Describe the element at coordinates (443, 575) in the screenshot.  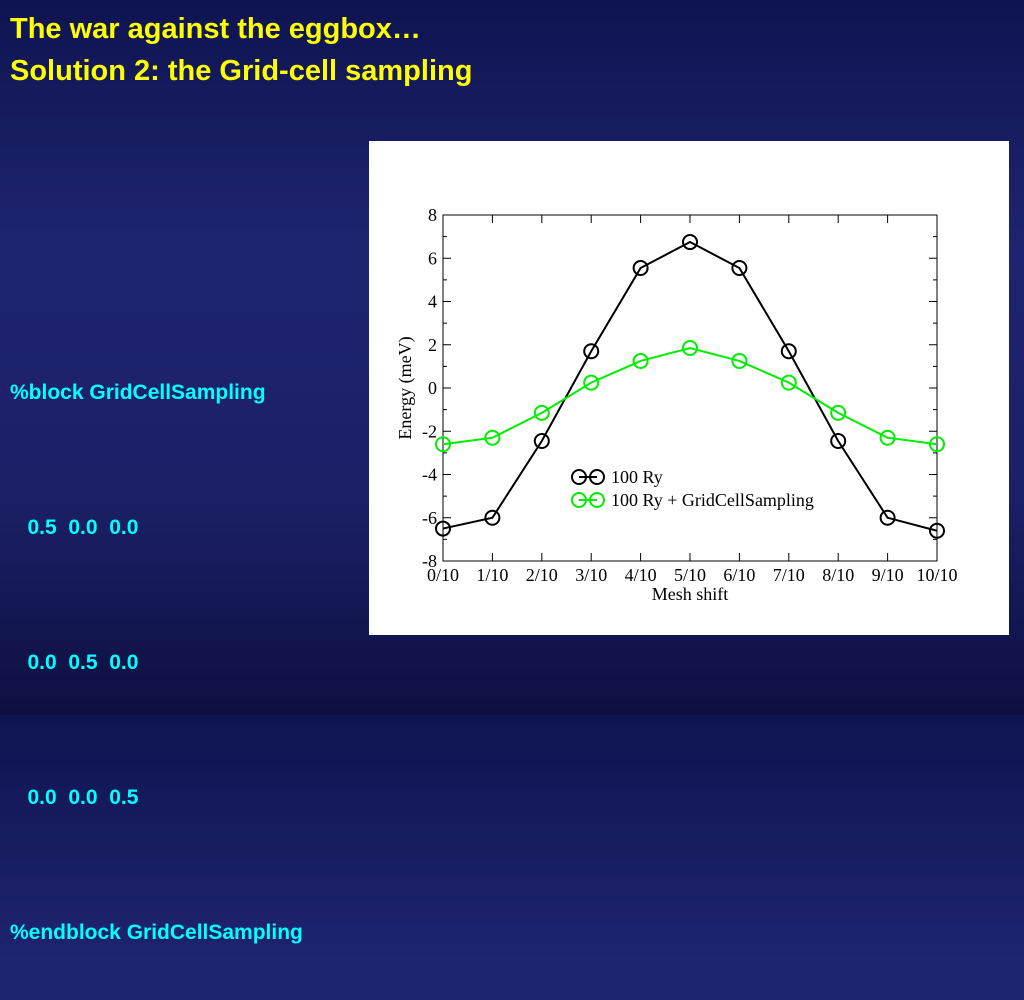
I see `x-tick-label: 0/10` at that location.